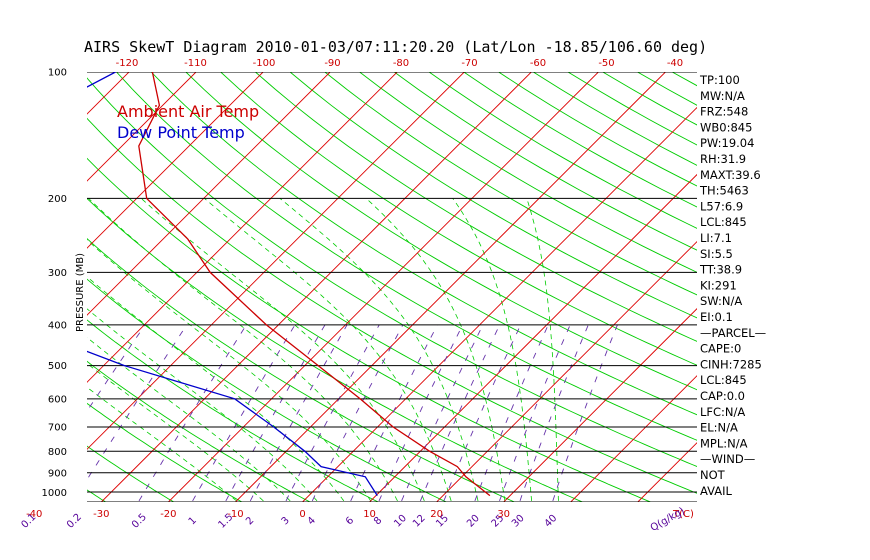  Describe the element at coordinates (369, 514) in the screenshot. I see `bottom-temp-tick-label: 10` at that location.